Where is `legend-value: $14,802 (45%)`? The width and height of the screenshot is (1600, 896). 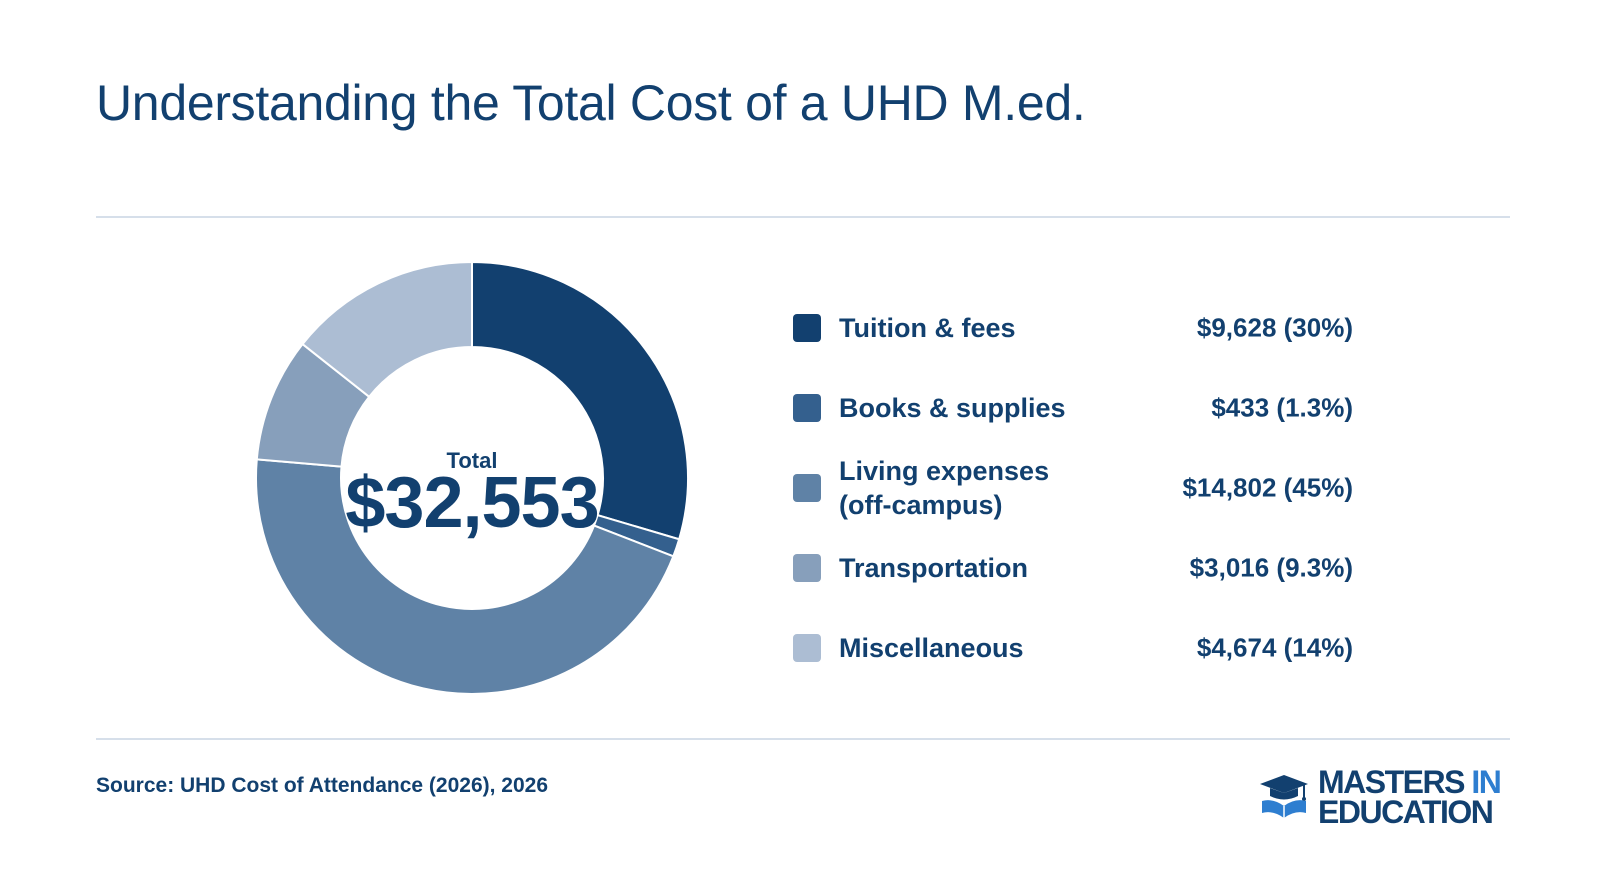 legend-value: $14,802 (45%) is located at coordinates (1267, 487).